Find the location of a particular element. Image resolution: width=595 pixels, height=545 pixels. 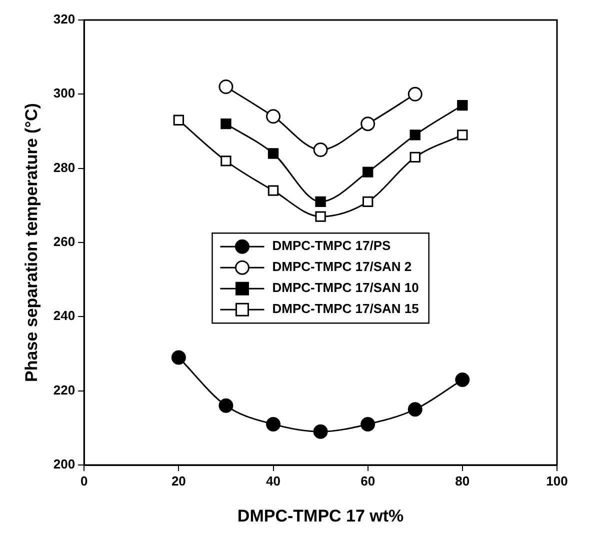

legend-label: DMPC-TMPC 17/PS is located at coordinates (332, 246).